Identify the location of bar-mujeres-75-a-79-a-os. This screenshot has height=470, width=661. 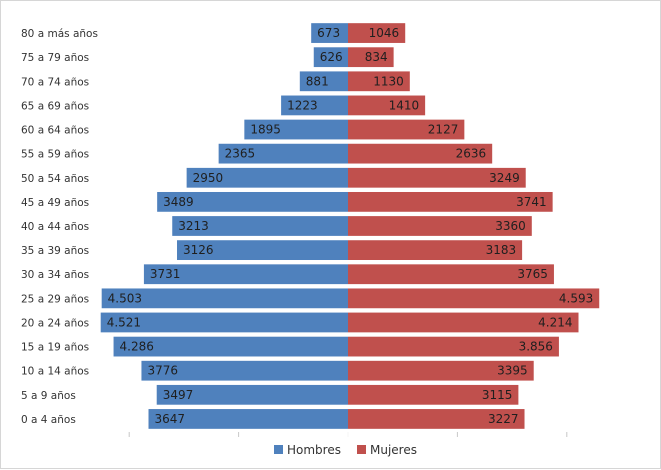
(371, 57).